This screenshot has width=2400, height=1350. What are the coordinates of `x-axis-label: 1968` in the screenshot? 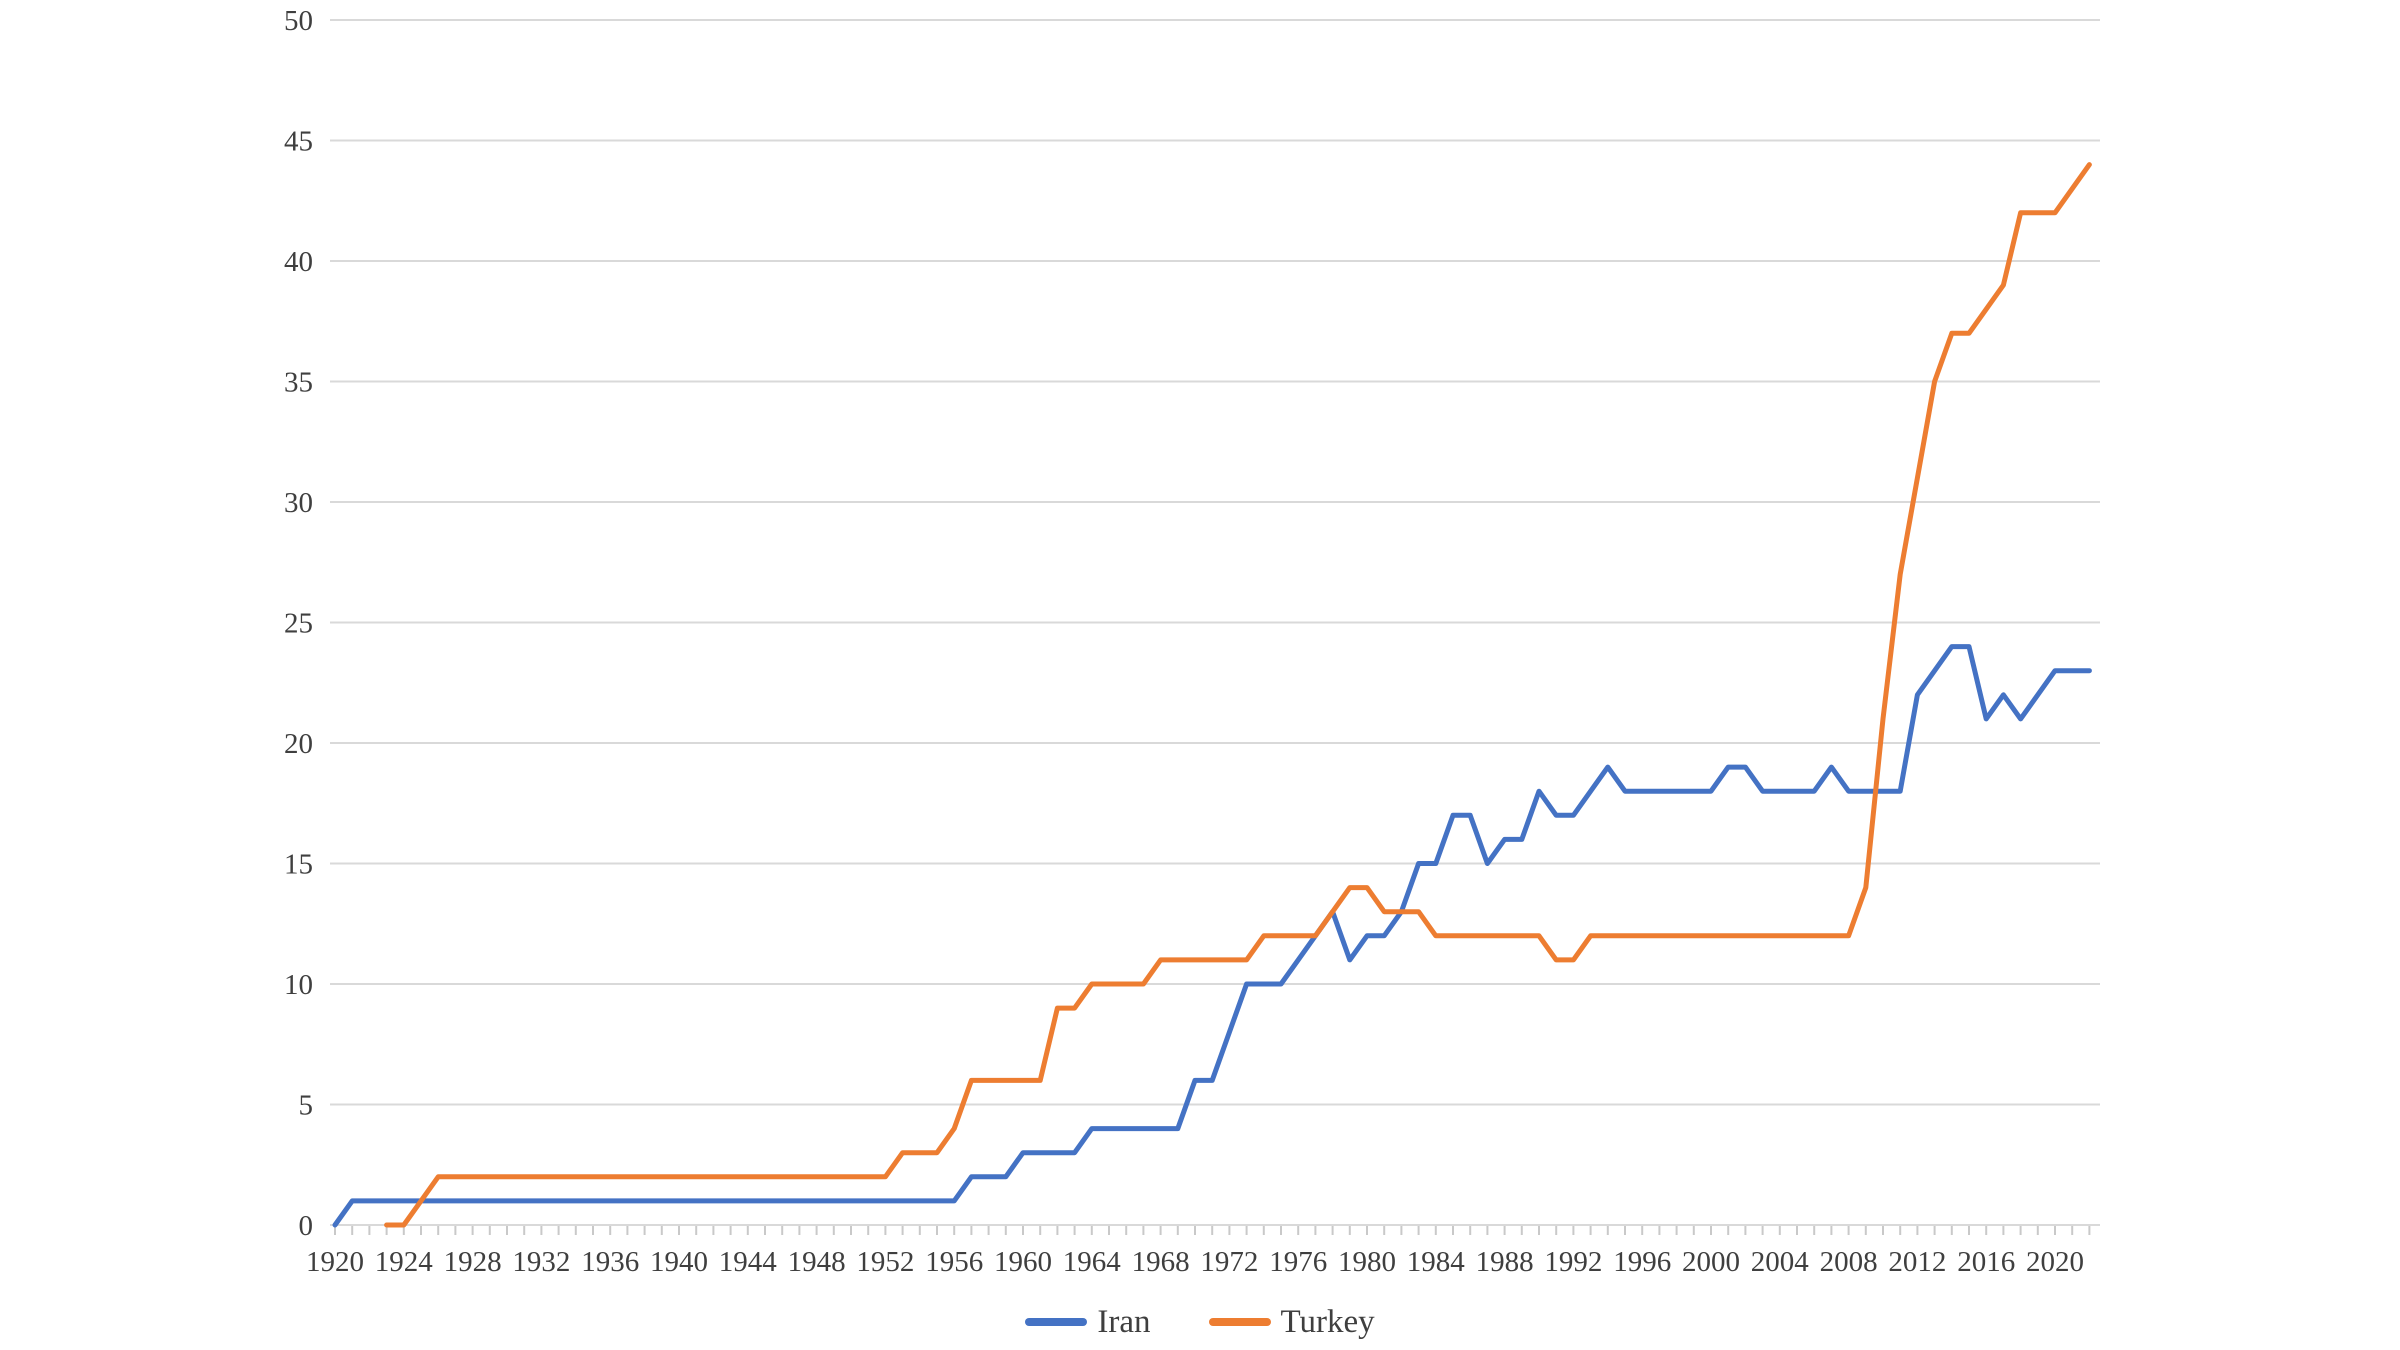 It's located at (1161, 1262).